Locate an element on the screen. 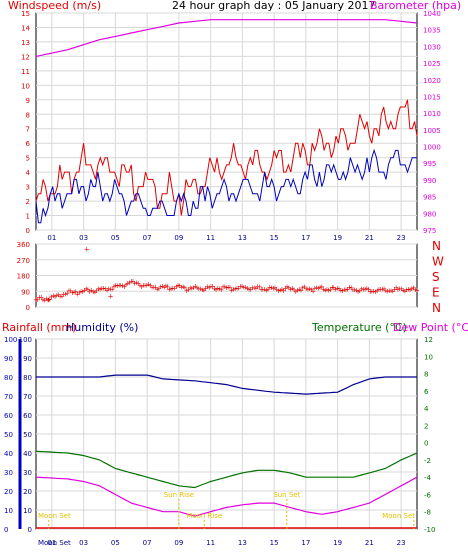 The height and width of the screenshot is (555, 468). bottom-moon-label: Moon Set is located at coordinates (54, 543).